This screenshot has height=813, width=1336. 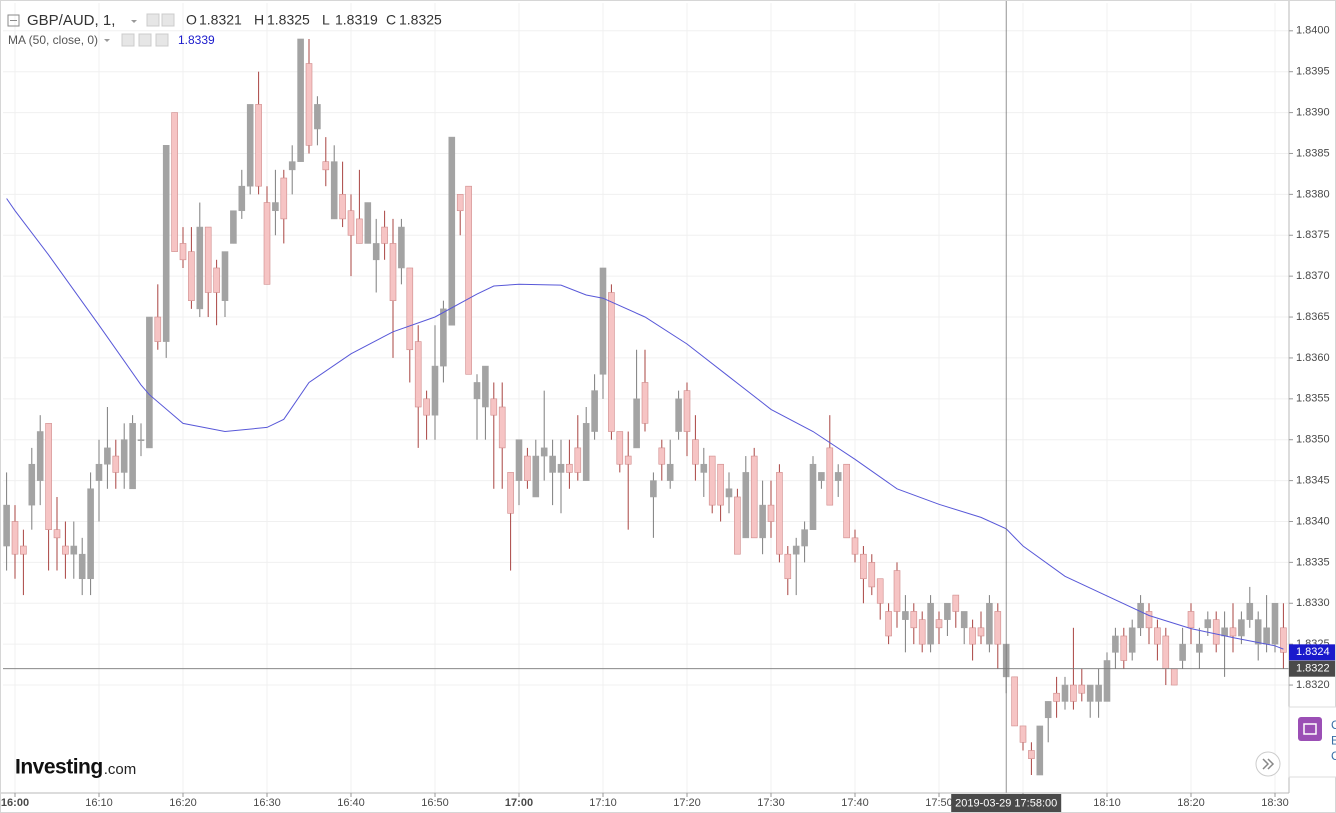 What do you see at coordinates (435, 803) in the screenshot?
I see `x-tick-label: 16:50` at bounding box center [435, 803].